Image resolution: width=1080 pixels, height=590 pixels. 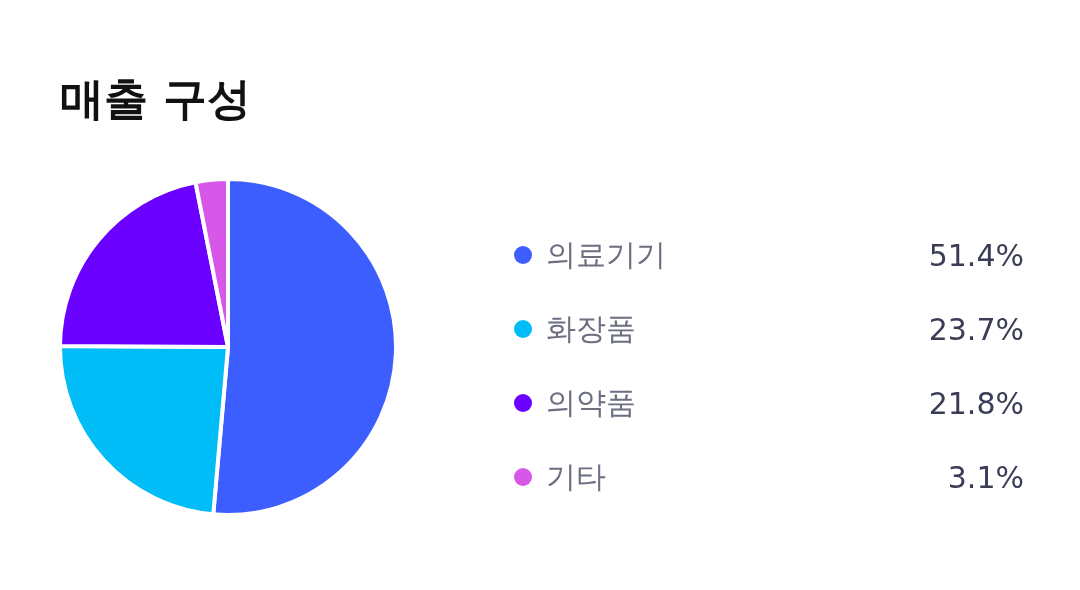 What do you see at coordinates (976, 403) in the screenshot?
I see `data-label: 21.8%` at bounding box center [976, 403].